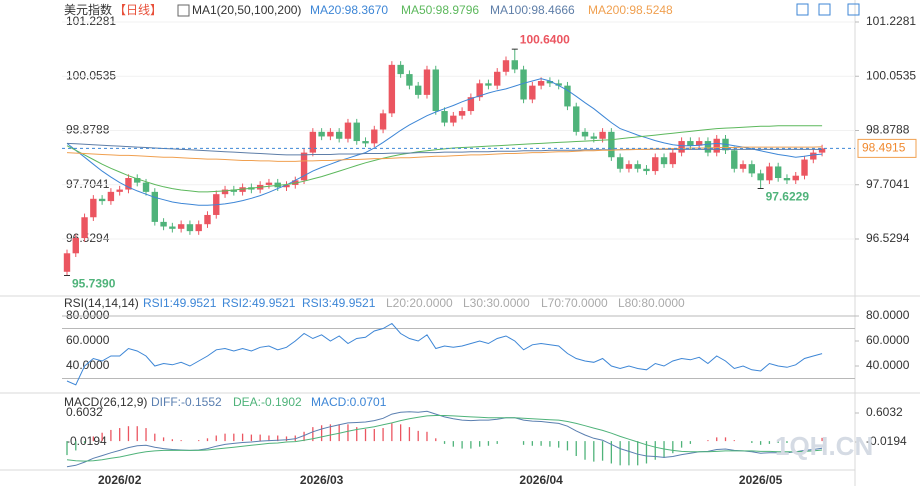  What do you see at coordinates (788, 197) in the screenshot?
I see `annotation-label: 97.6229` at bounding box center [788, 197].